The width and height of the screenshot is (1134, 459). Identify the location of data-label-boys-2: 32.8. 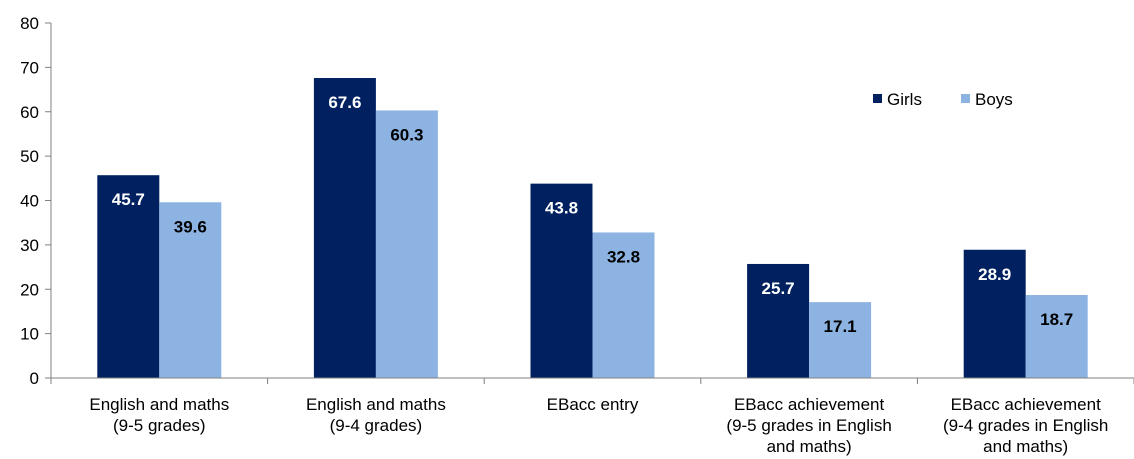
(623, 256).